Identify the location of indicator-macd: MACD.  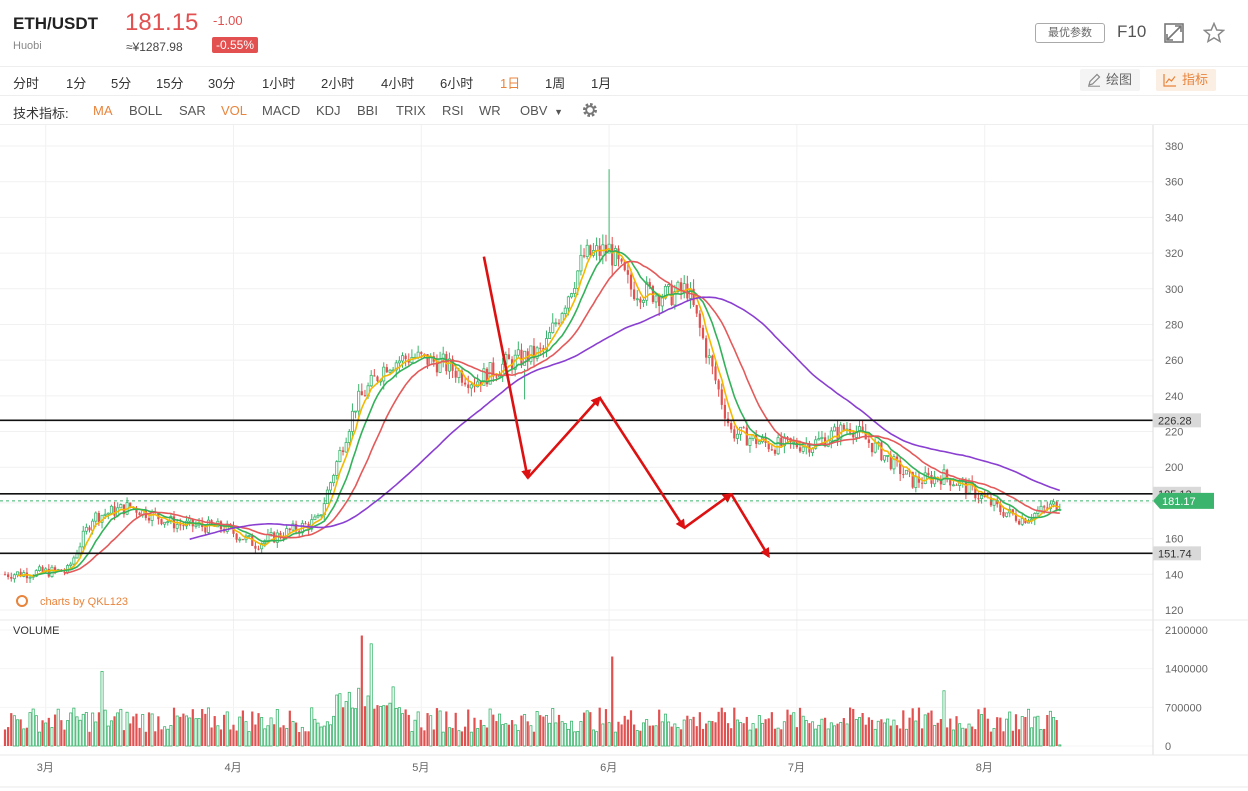
(281, 110).